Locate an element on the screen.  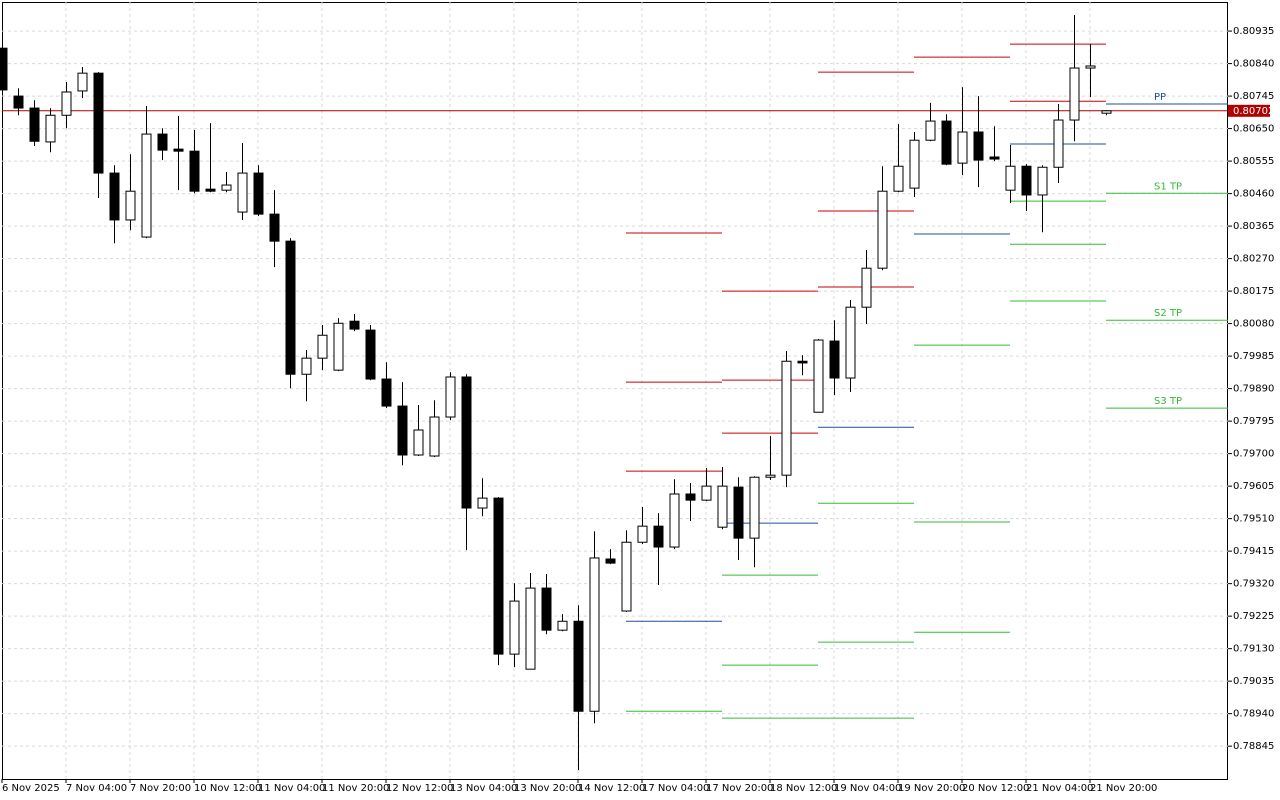
y-tick-label: 0.79510 is located at coordinates (1253, 519).